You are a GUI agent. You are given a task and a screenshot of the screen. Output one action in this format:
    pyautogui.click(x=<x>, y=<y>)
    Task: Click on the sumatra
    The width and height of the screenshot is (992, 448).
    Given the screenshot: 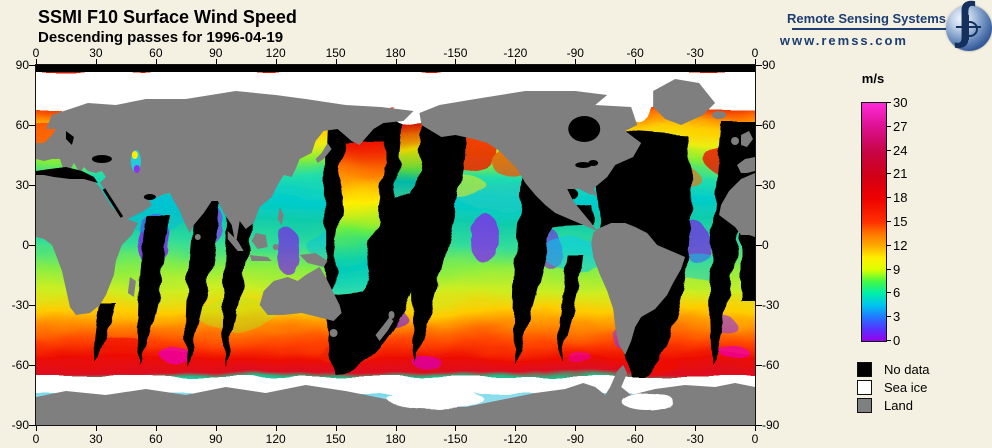 What is the action you would take?
    pyautogui.click(x=235, y=241)
    